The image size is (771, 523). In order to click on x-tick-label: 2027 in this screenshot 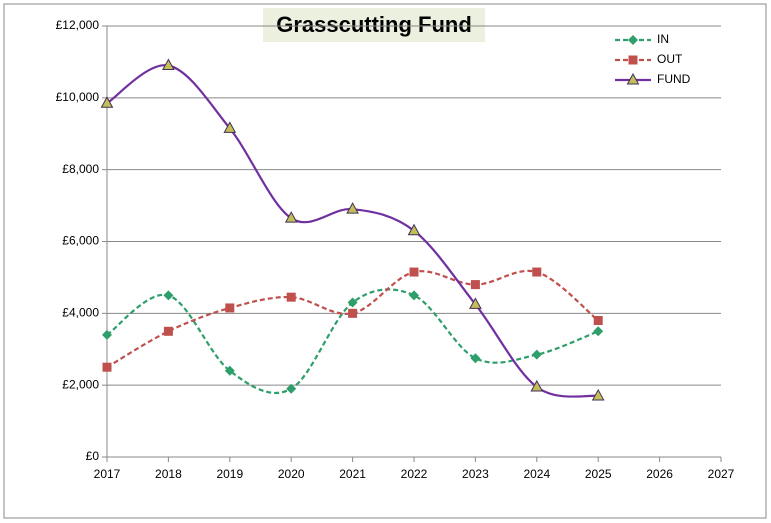, I will do `click(721, 474)`.